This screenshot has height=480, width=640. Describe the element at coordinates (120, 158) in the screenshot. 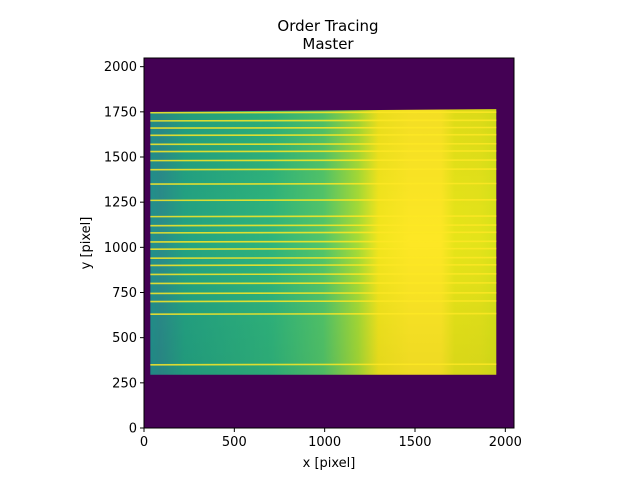

I see `y-tick-label: 1500` at that location.